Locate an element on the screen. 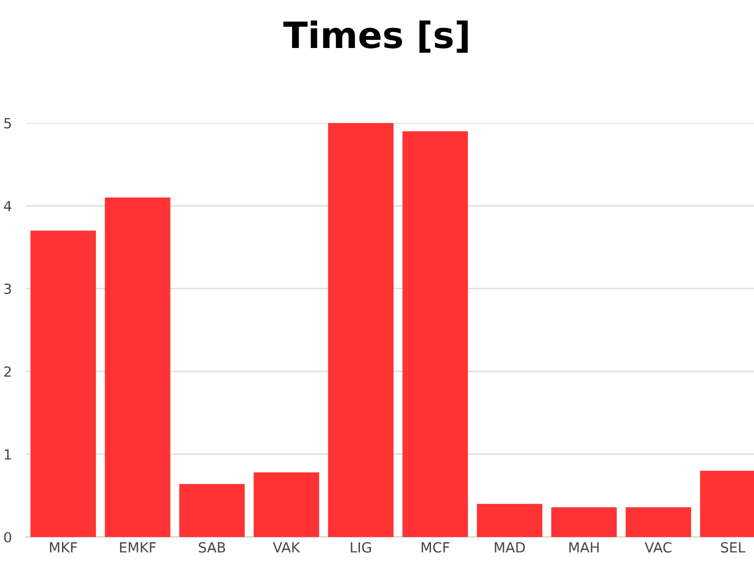 This screenshot has height=563, width=754. x-tick-label: MKF is located at coordinates (63, 547).